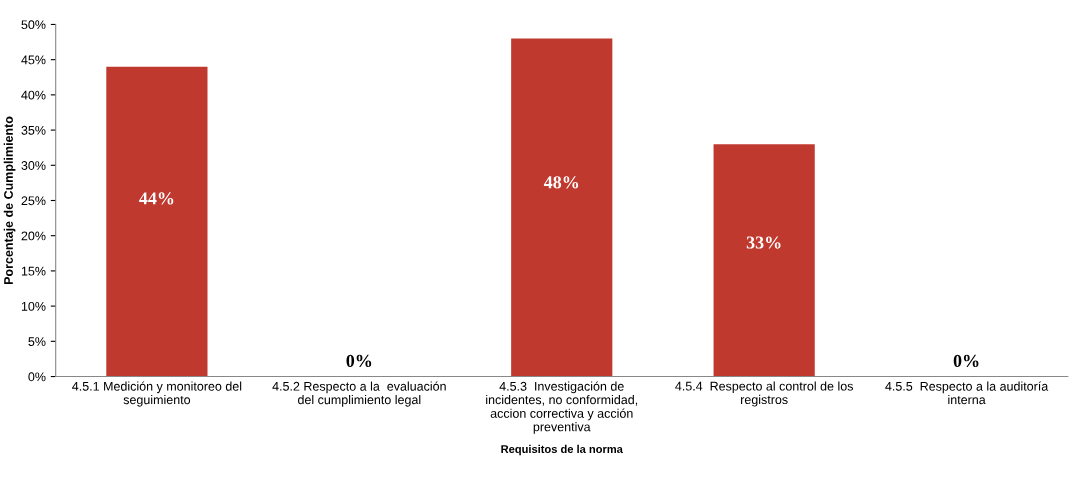  What do you see at coordinates (359, 394) in the screenshot?
I see `x-tick-label: 4.5.2 Respecto a la evaluación del cumplimiento legal` at bounding box center [359, 394].